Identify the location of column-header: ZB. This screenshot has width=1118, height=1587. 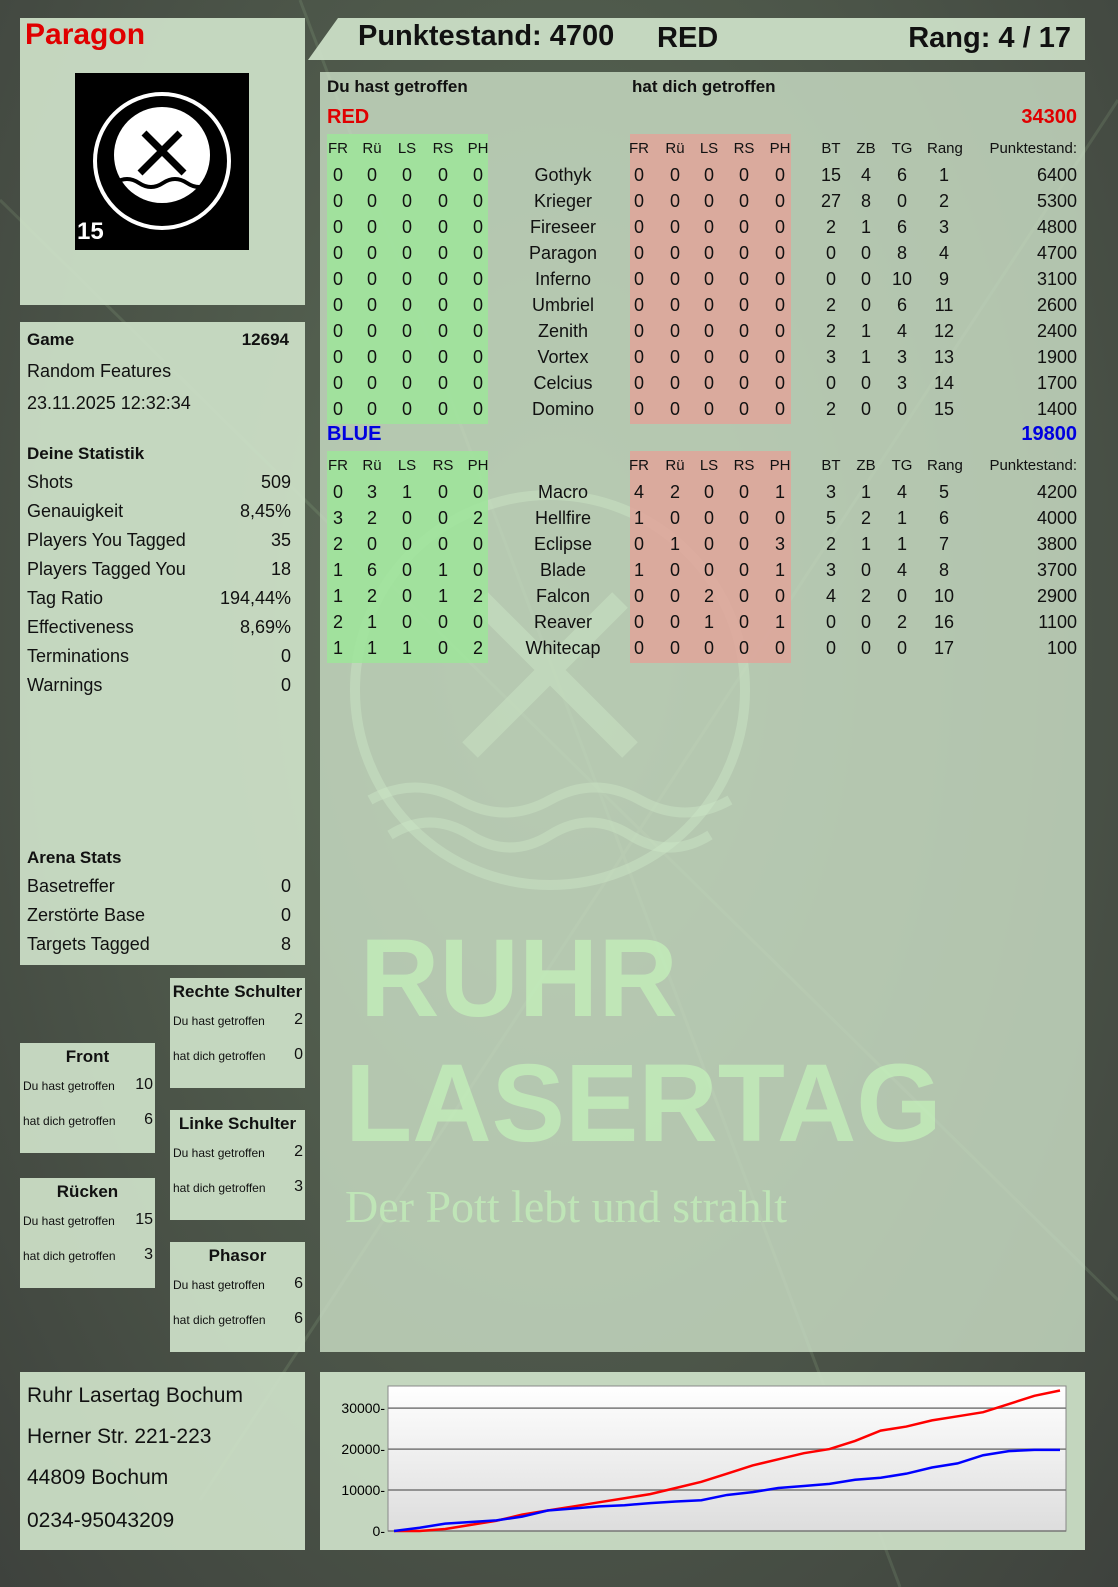
(866, 148).